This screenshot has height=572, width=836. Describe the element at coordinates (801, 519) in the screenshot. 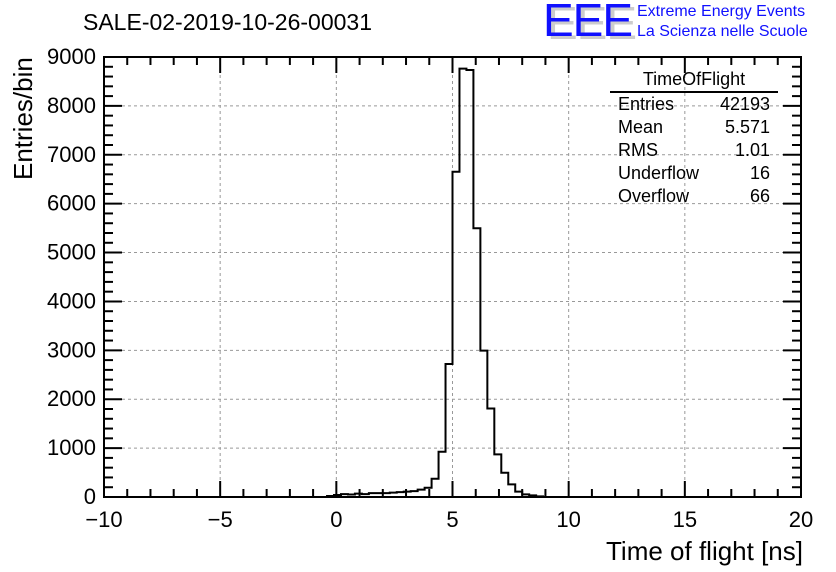

I see `x-tick-label: 20` at that location.